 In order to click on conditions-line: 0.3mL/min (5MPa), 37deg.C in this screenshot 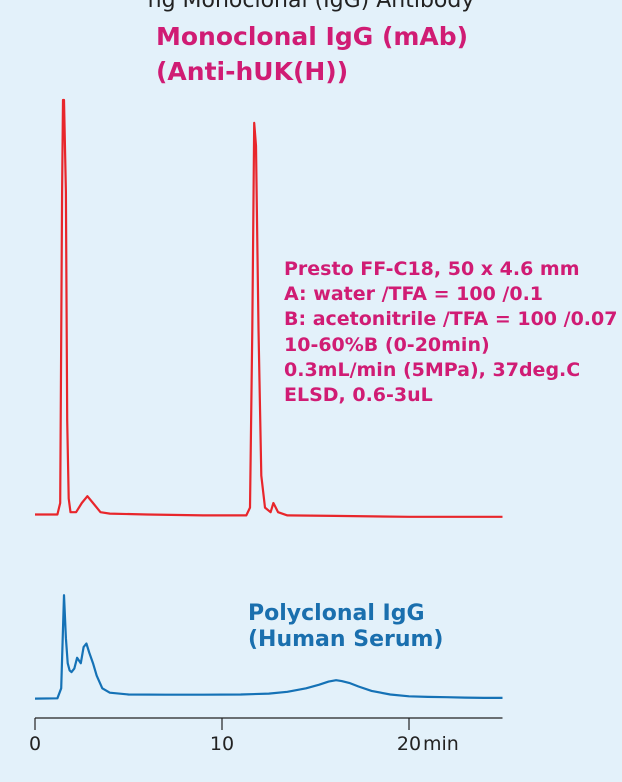, I will do `click(432, 370)`.